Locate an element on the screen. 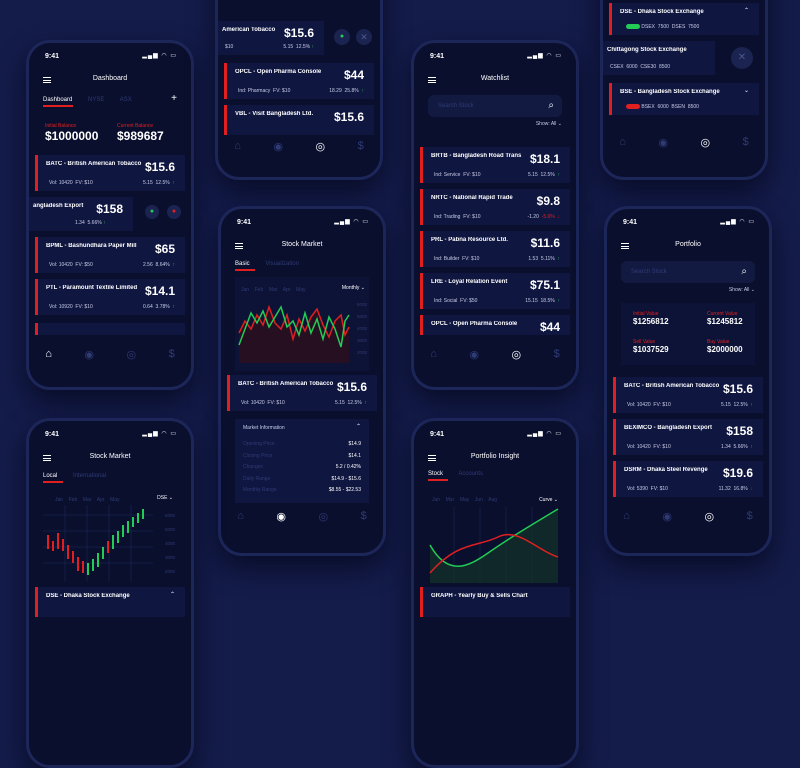  exchange-card: DSE - Dhaka Stock Exchange ⌃ is located at coordinates (110, 602).